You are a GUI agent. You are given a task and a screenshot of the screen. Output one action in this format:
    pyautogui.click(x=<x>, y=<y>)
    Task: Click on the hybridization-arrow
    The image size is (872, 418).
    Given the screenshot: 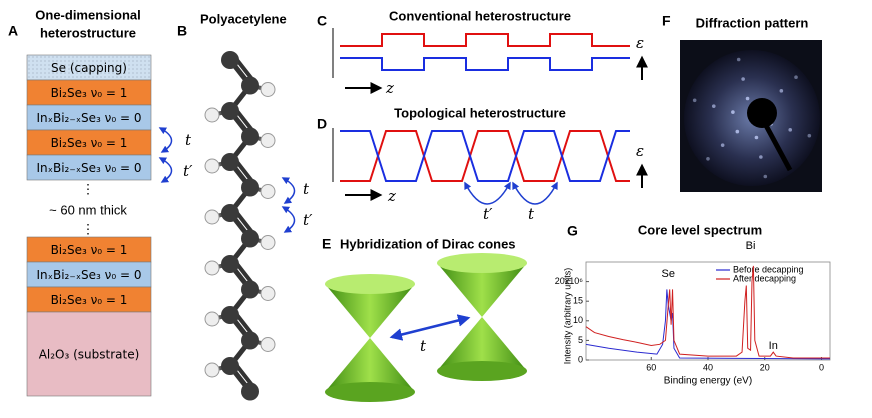 What is the action you would take?
    pyautogui.click(x=430, y=327)
    